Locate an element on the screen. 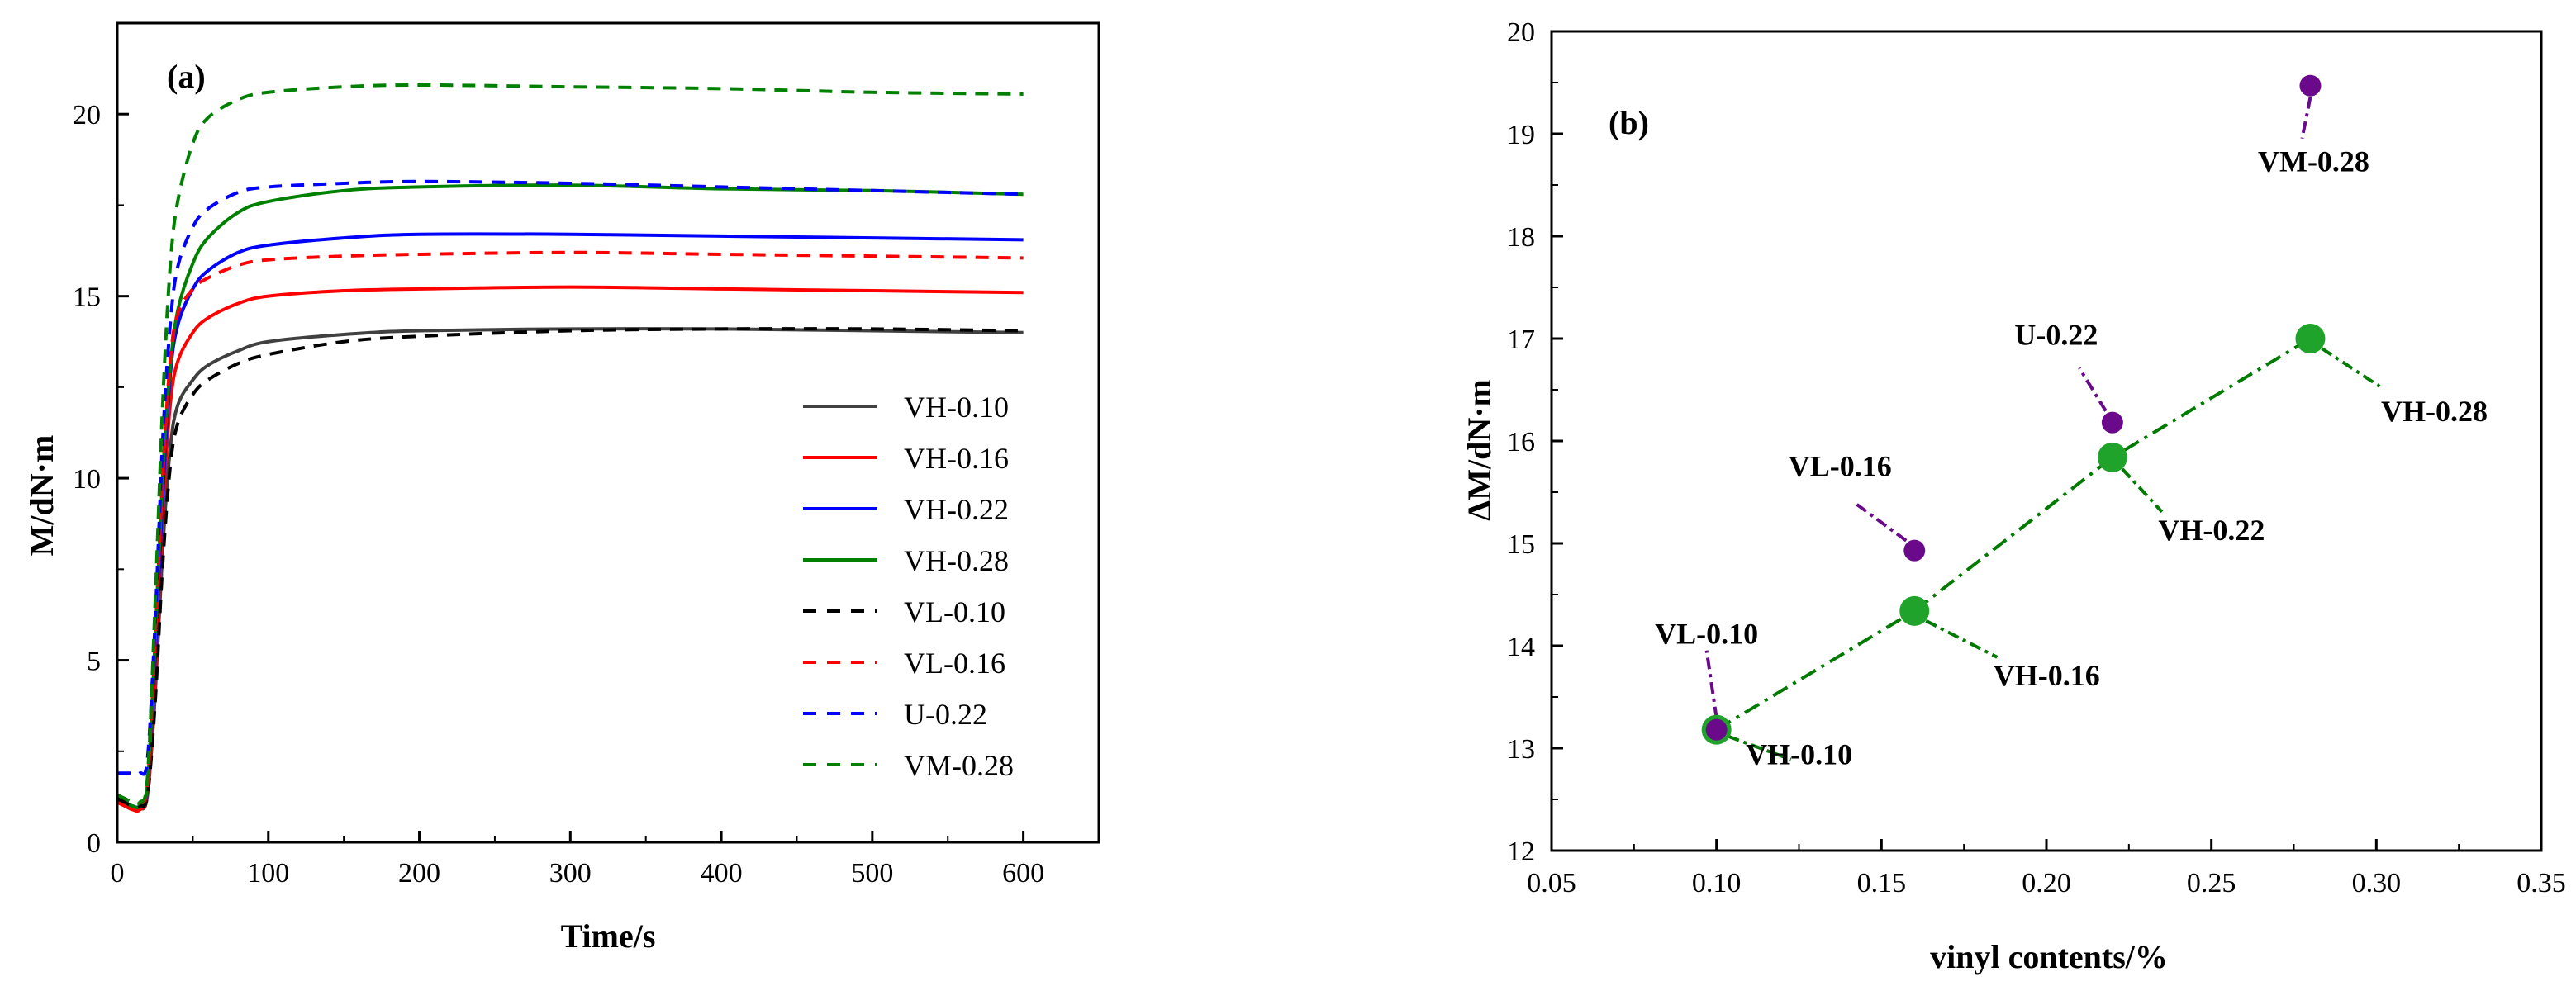 This screenshot has width=2576, height=986. point-VL-0.16 is located at coordinates (1914, 550).